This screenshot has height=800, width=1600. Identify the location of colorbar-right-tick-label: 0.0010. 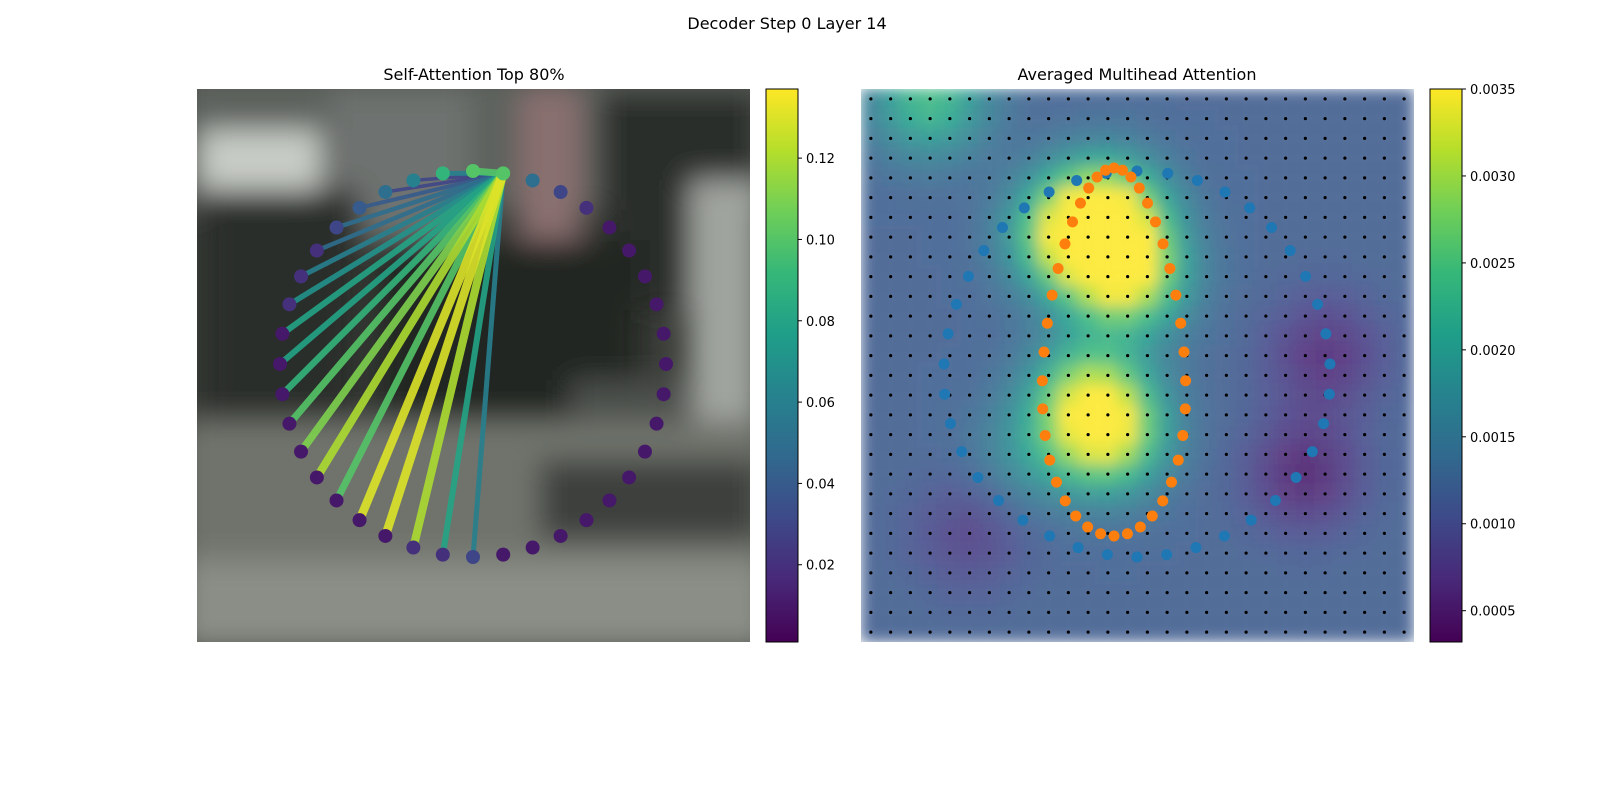
(1493, 525).